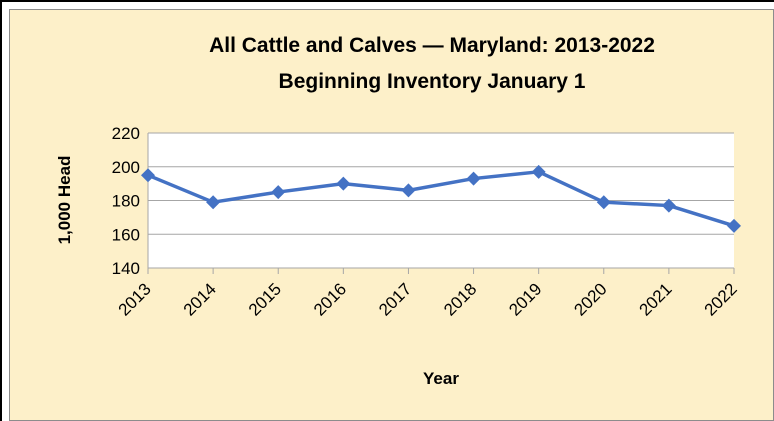 The image size is (774, 421). I want to click on y-tick-label: 180, so click(126, 201).